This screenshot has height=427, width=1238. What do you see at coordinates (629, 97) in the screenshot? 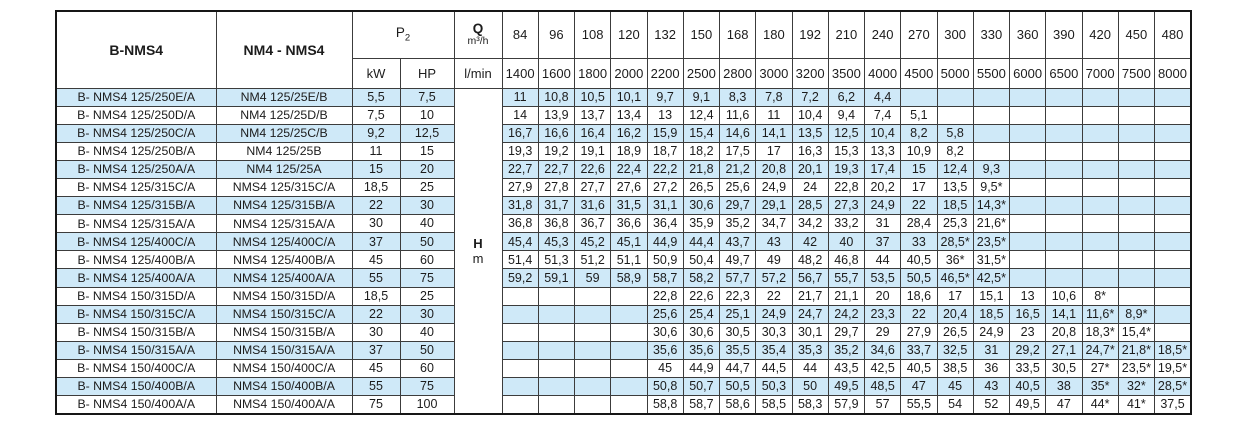
I see `head-value-cell: 10,1` at bounding box center [629, 97].